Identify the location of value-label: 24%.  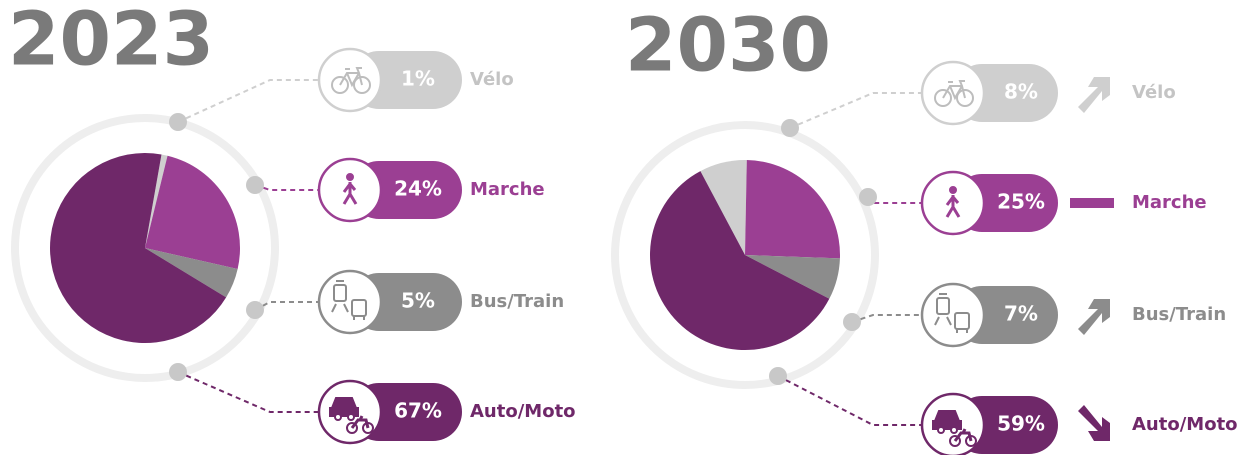
(418, 189).